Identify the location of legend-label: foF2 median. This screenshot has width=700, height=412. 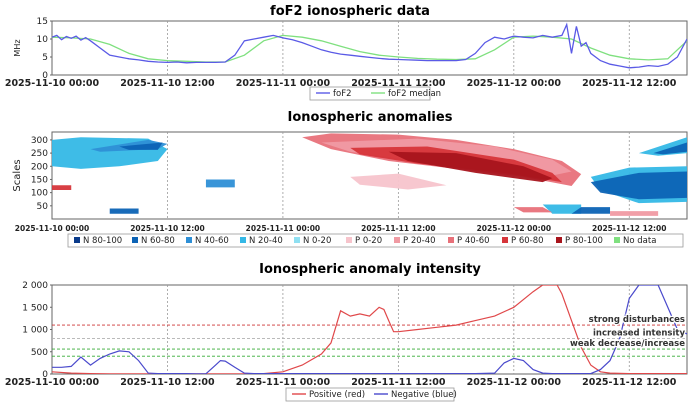
(414, 94).